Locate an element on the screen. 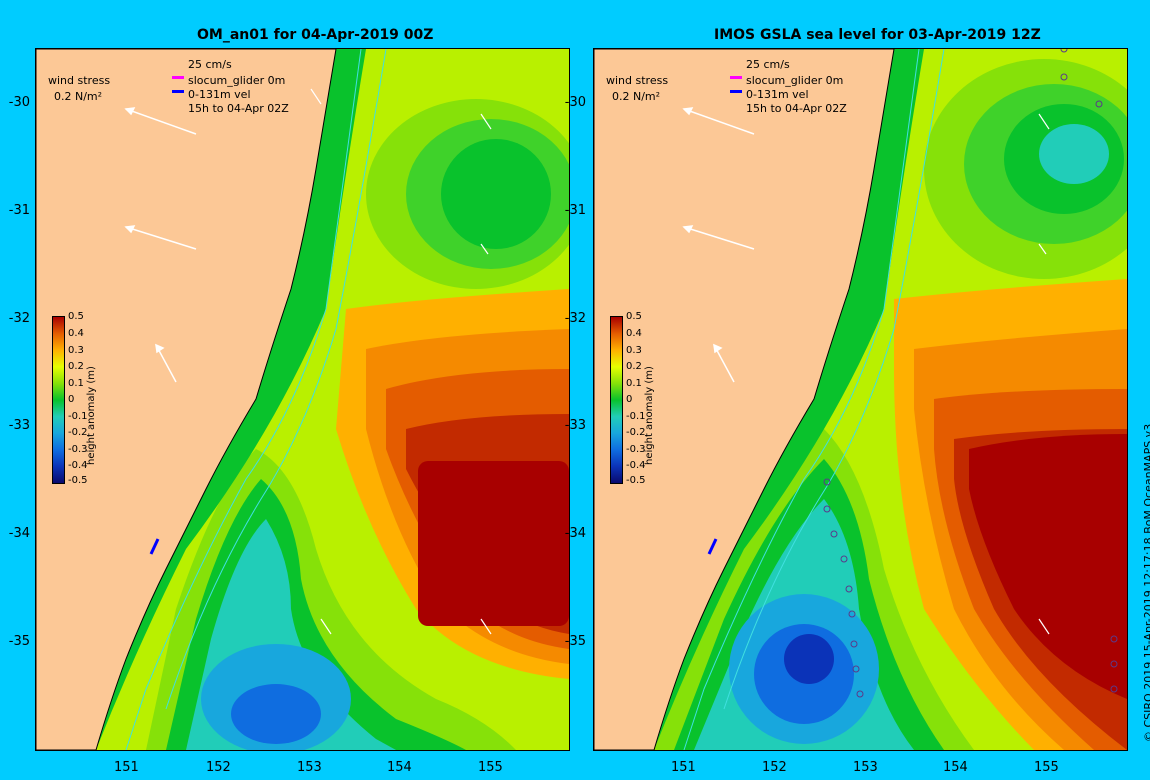 The width and height of the screenshot is (1150, 780). cold-eddy-bottom-min is located at coordinates (809, 659).